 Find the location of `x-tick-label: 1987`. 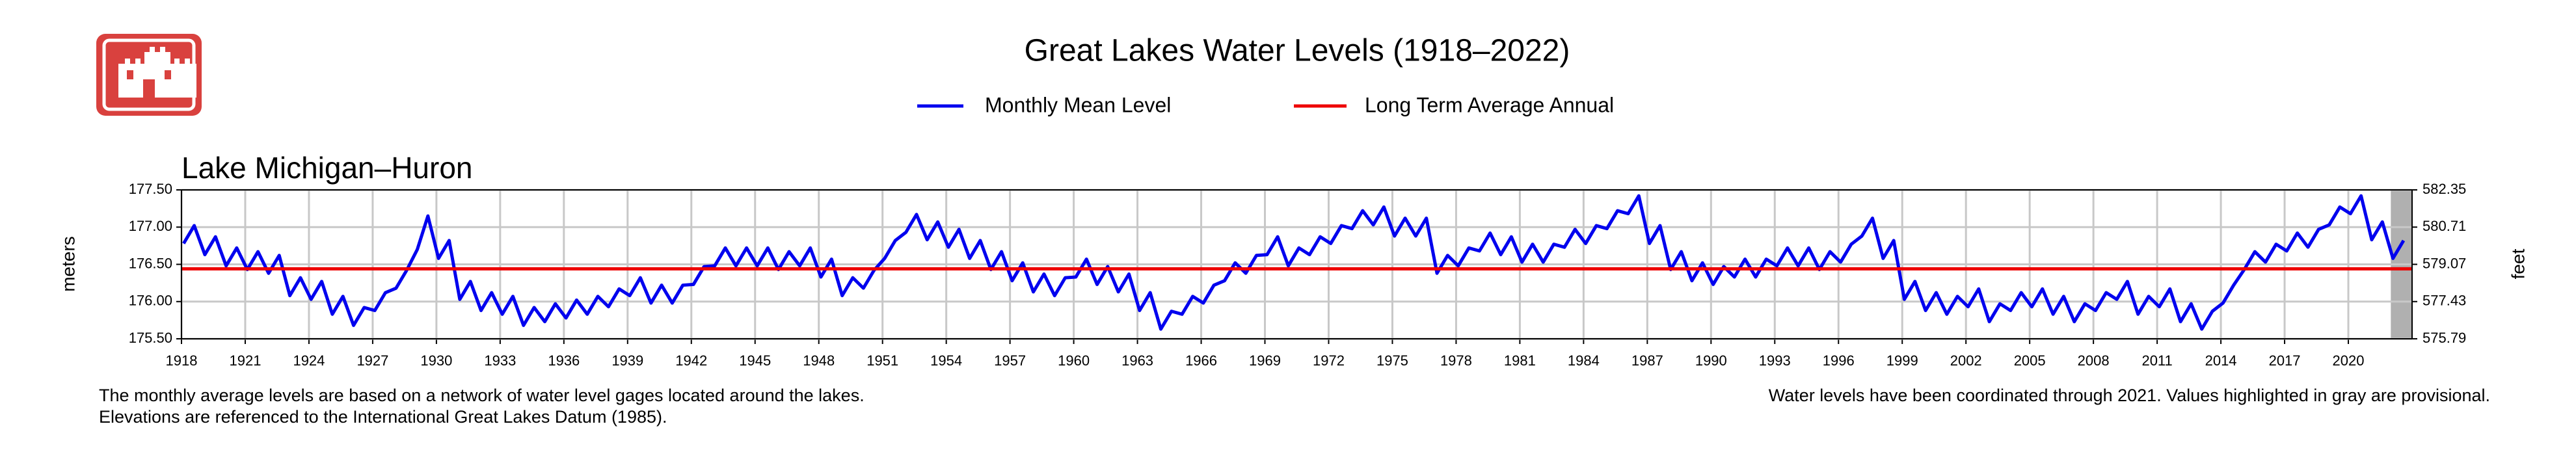

x-tick-label: 1987 is located at coordinates (1647, 360).